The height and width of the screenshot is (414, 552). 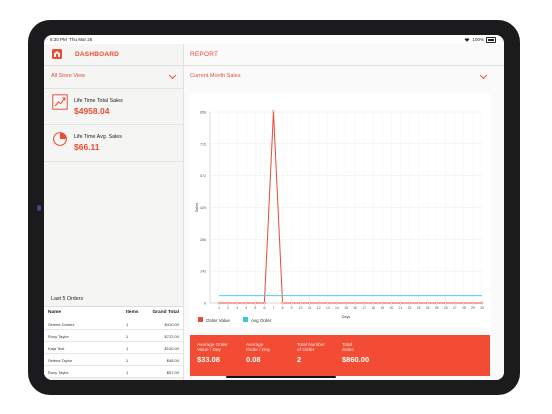 I want to click on x-tick-label: 21, so click(x=401, y=308).